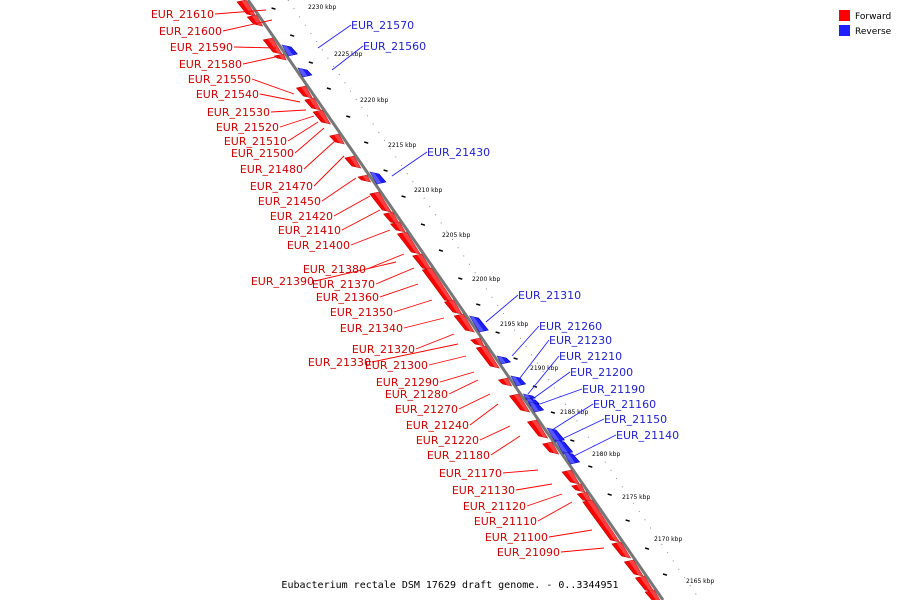 The height and width of the screenshot is (600, 900). What do you see at coordinates (383, 349) in the screenshot?
I see `forward-gene-label: EUR_21320` at bounding box center [383, 349].